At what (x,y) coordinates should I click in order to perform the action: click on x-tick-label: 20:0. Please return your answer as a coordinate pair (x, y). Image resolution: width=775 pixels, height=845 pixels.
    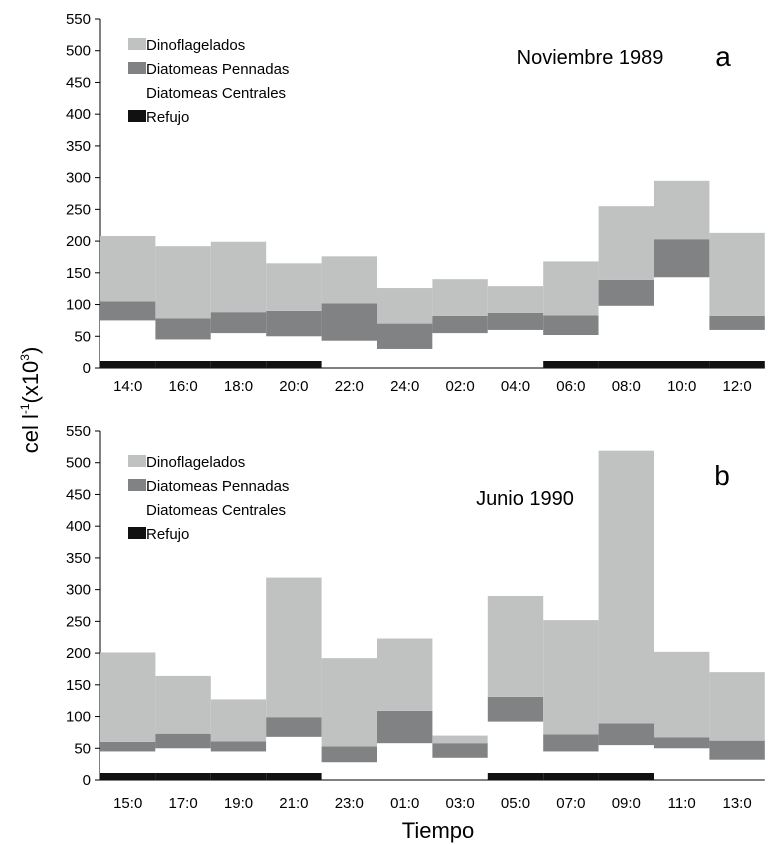
    Looking at the image, I should click on (293, 386).